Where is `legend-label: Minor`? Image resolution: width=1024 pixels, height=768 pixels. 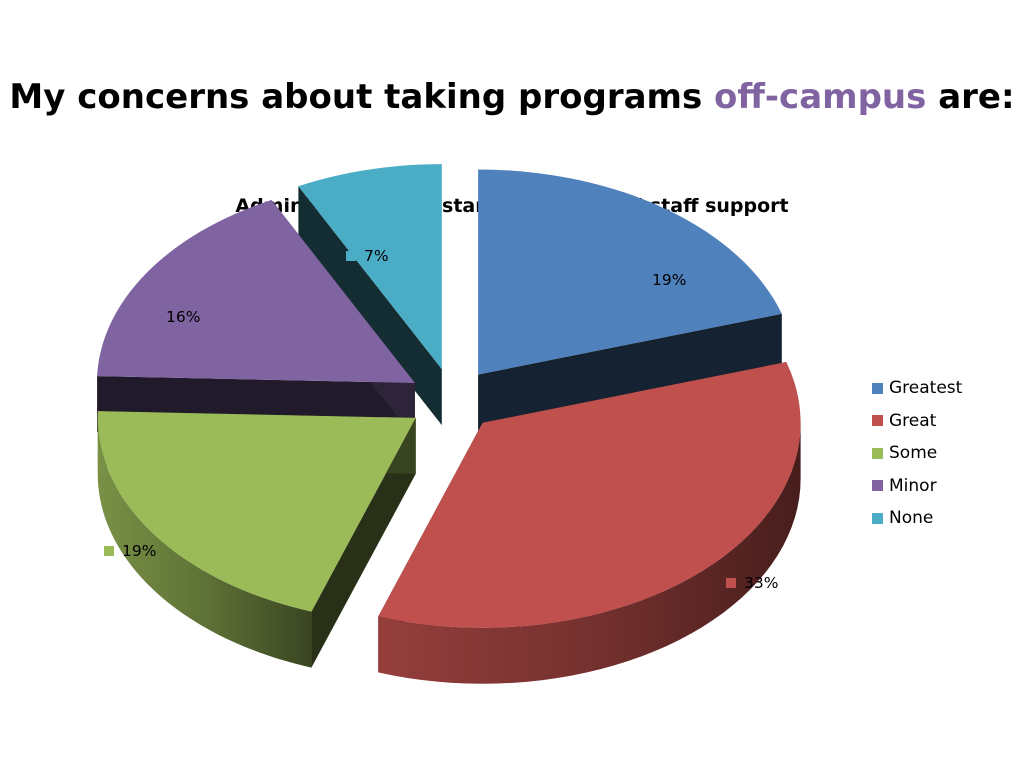
legend-label: Minor is located at coordinates (913, 485).